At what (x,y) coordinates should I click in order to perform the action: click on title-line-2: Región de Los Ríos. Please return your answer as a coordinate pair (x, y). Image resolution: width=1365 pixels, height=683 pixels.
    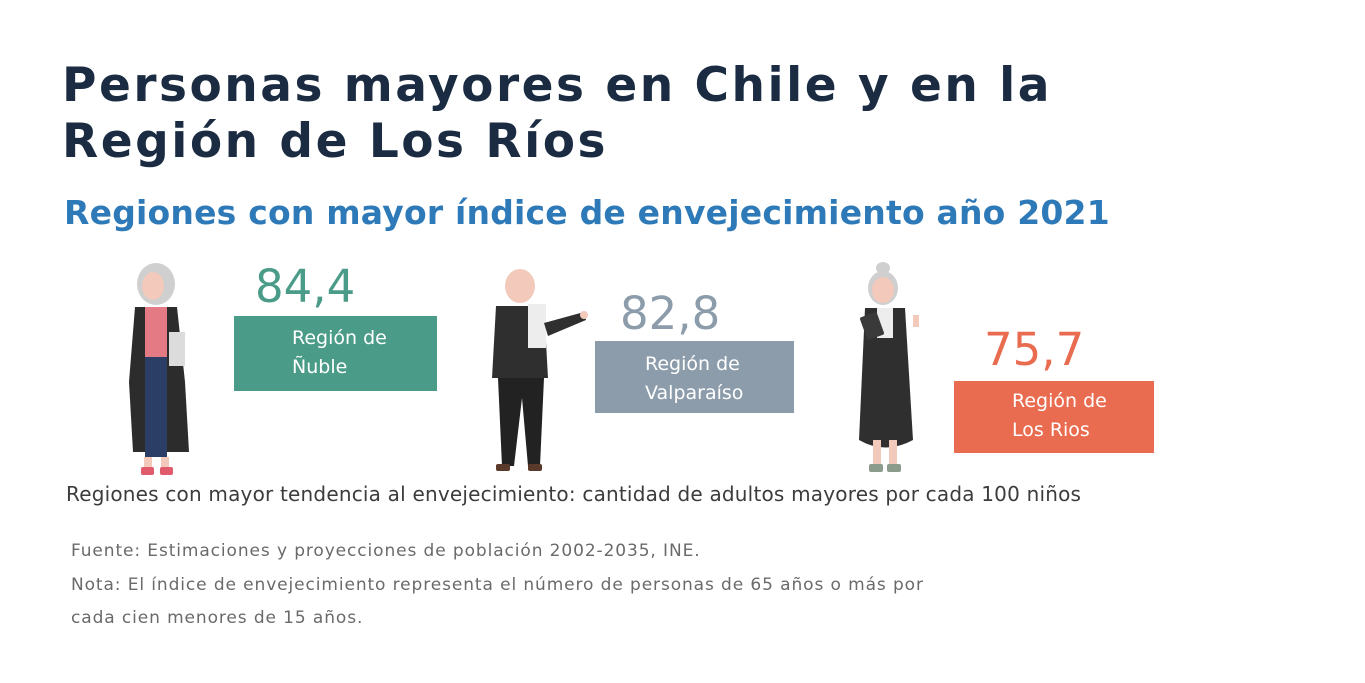
    Looking at the image, I should click on (335, 141).